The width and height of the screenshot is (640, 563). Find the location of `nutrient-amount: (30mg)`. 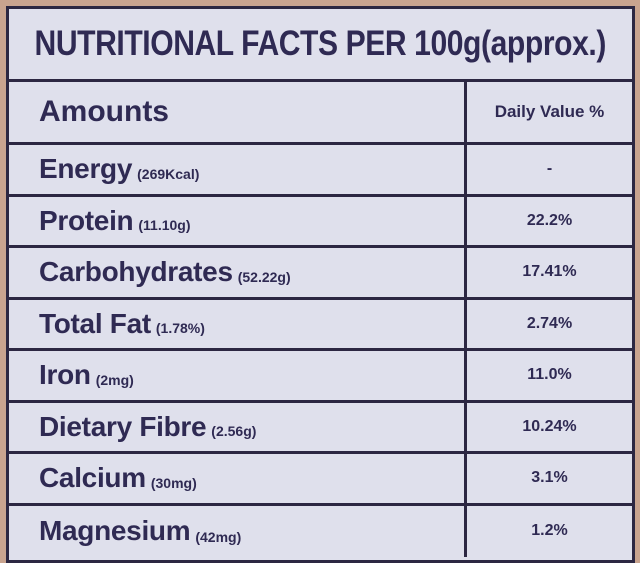

nutrient-amount: (30mg) is located at coordinates (173, 482).